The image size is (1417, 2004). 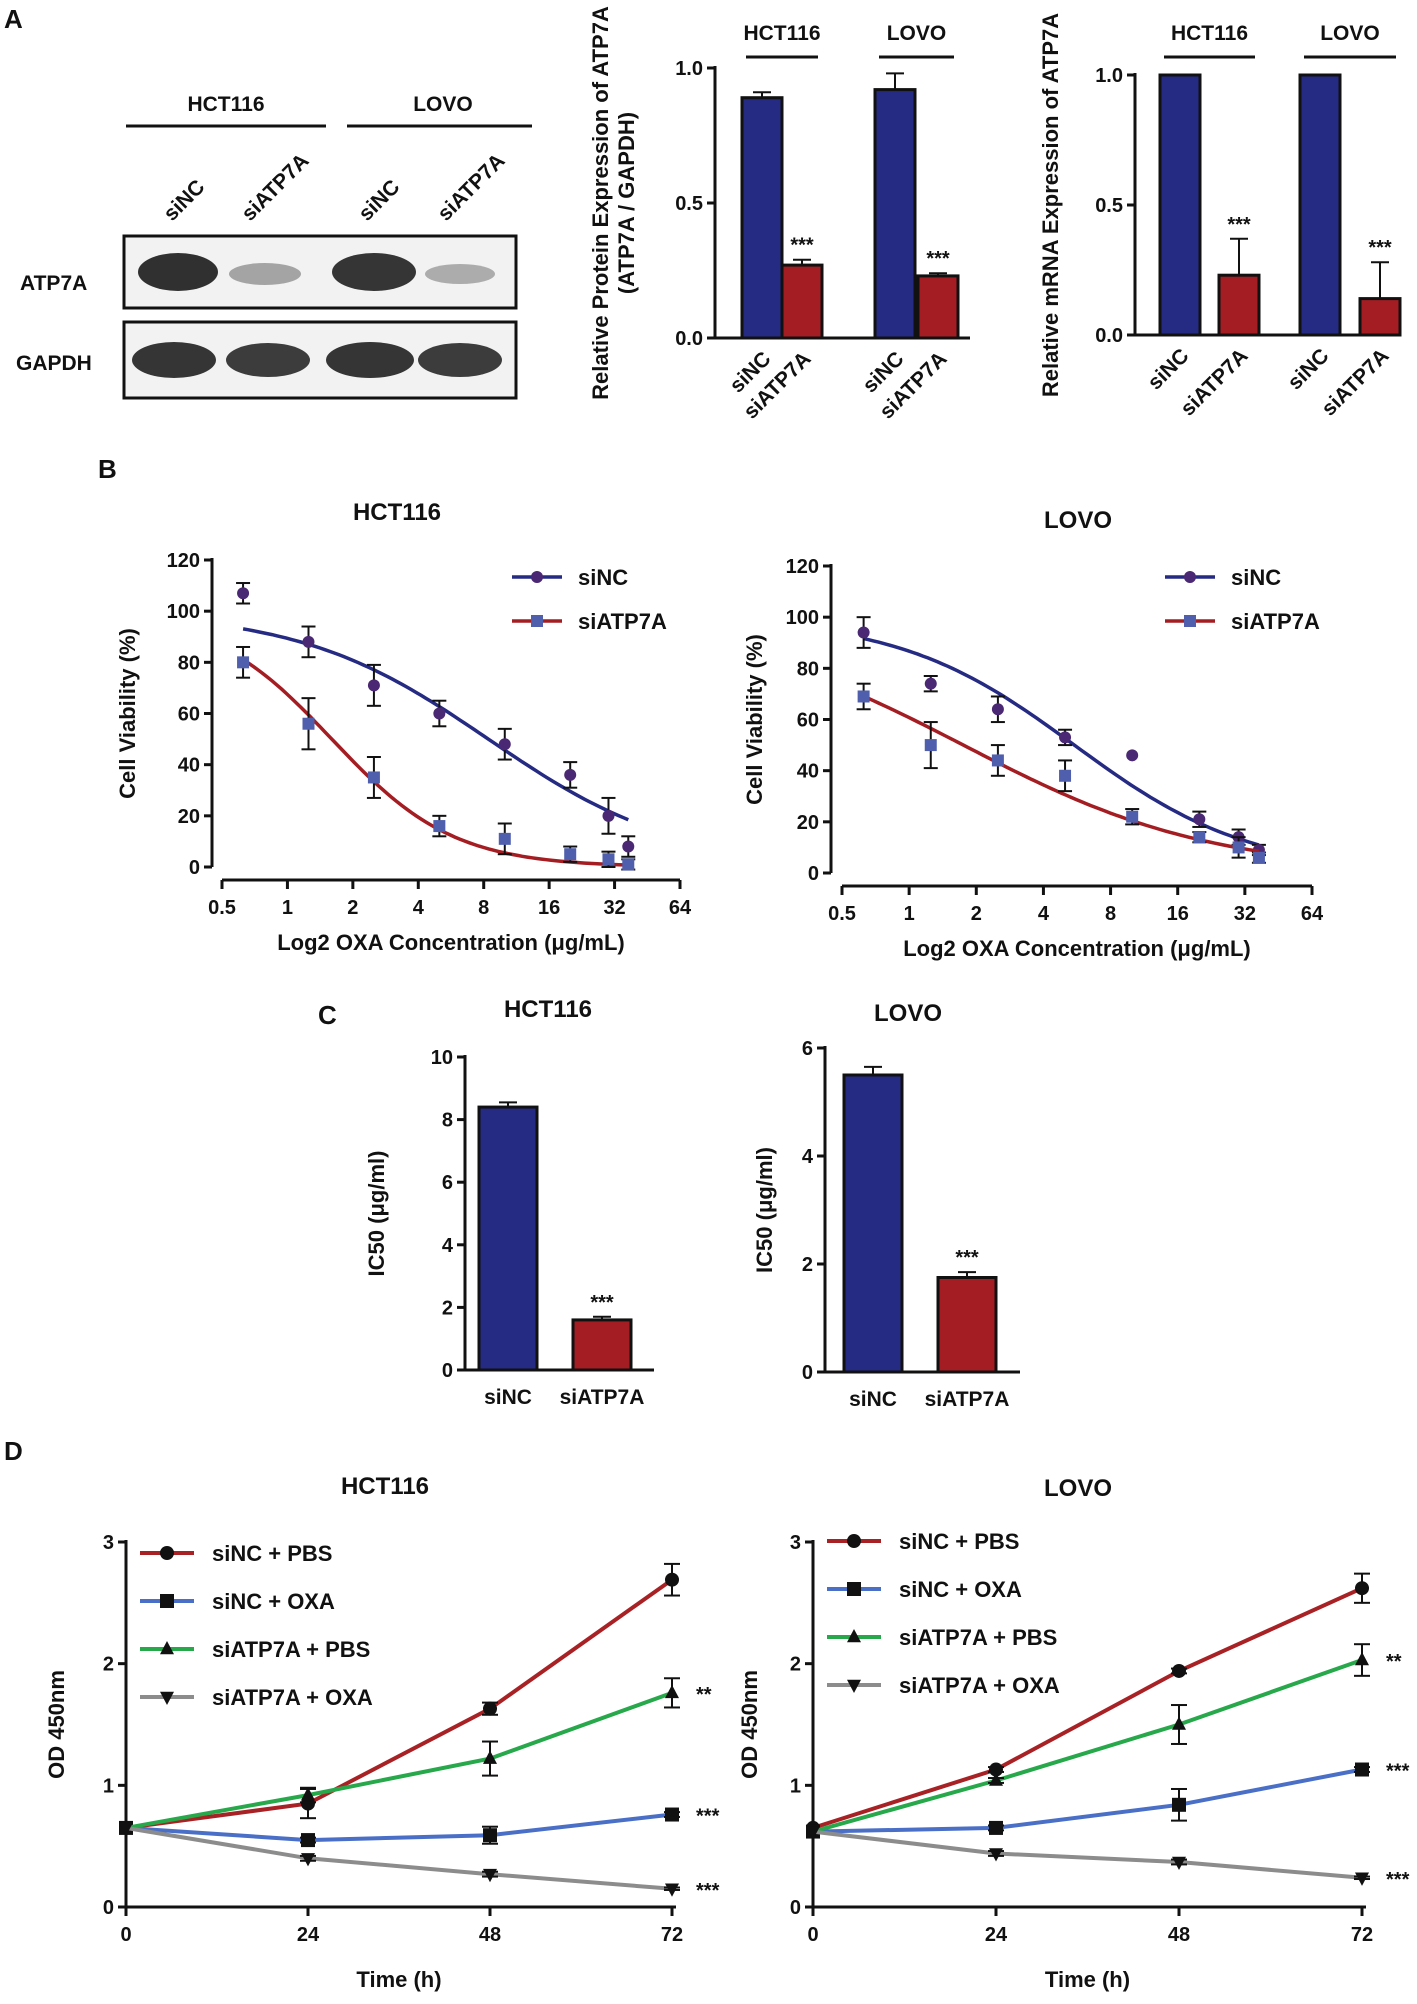 What do you see at coordinates (1180, 205) in the screenshot?
I see `bar-sinc` at bounding box center [1180, 205].